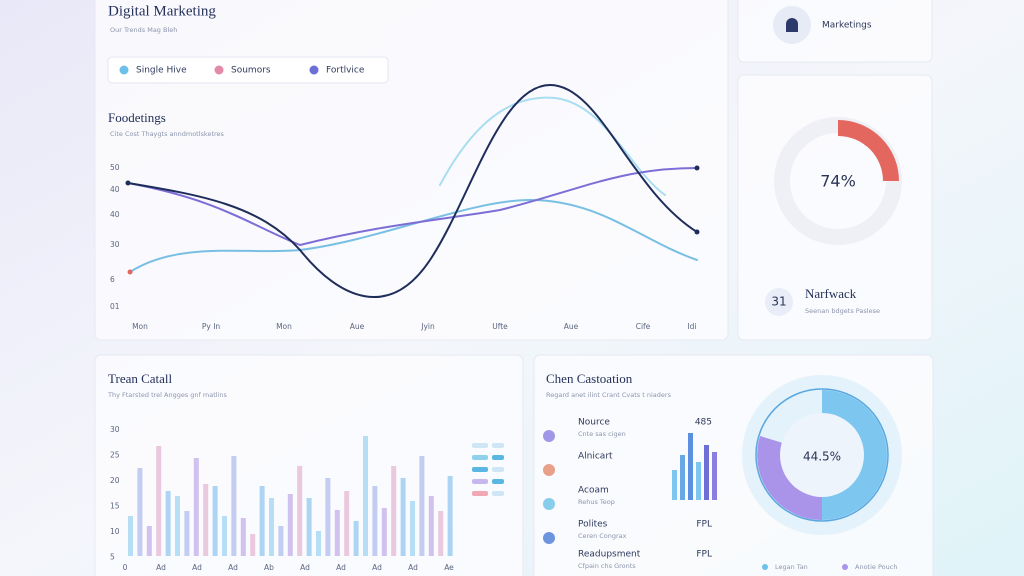 This screenshot has width=1024, height=576. What do you see at coordinates (115, 306) in the screenshot?
I see `y-label: 01` at bounding box center [115, 306].